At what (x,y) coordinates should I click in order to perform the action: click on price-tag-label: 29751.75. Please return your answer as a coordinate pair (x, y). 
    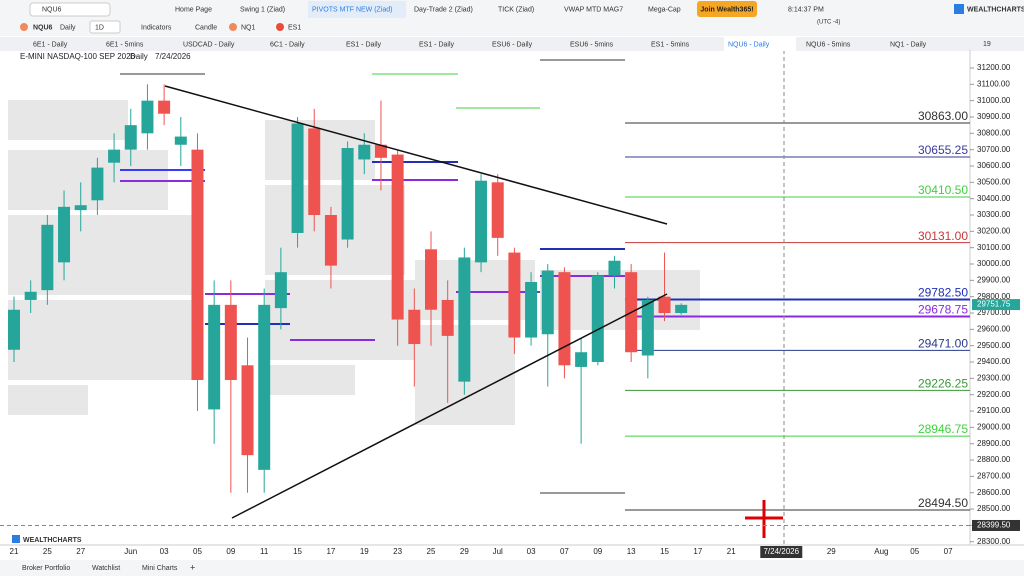
    Looking at the image, I should click on (994, 304).